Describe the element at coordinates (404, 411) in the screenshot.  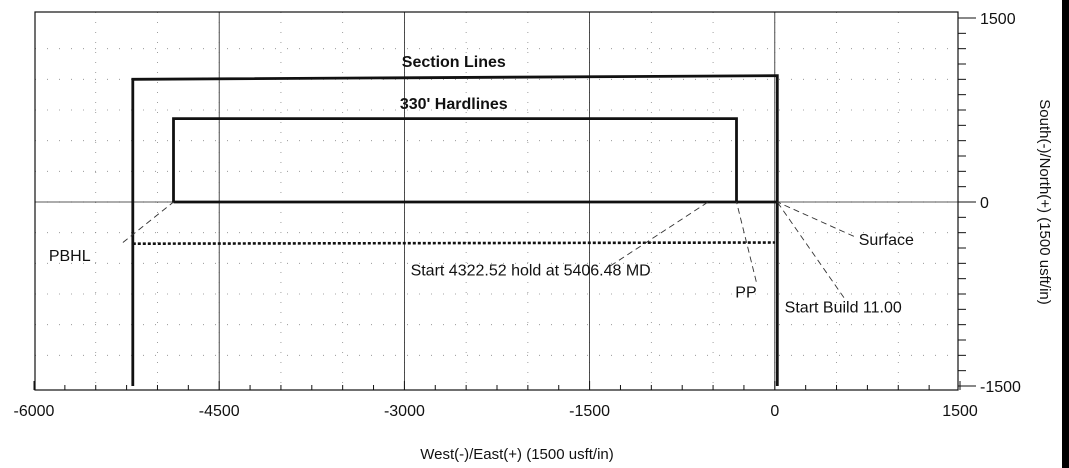
I see `x-tick-label: -3000` at that location.